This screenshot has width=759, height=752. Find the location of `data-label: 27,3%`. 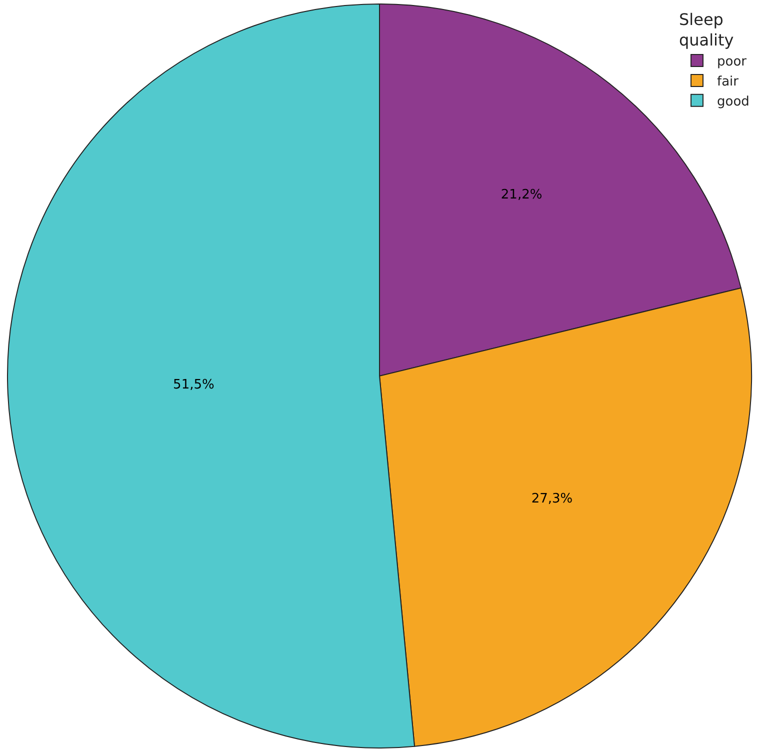

data-label: 27,3% is located at coordinates (552, 498).